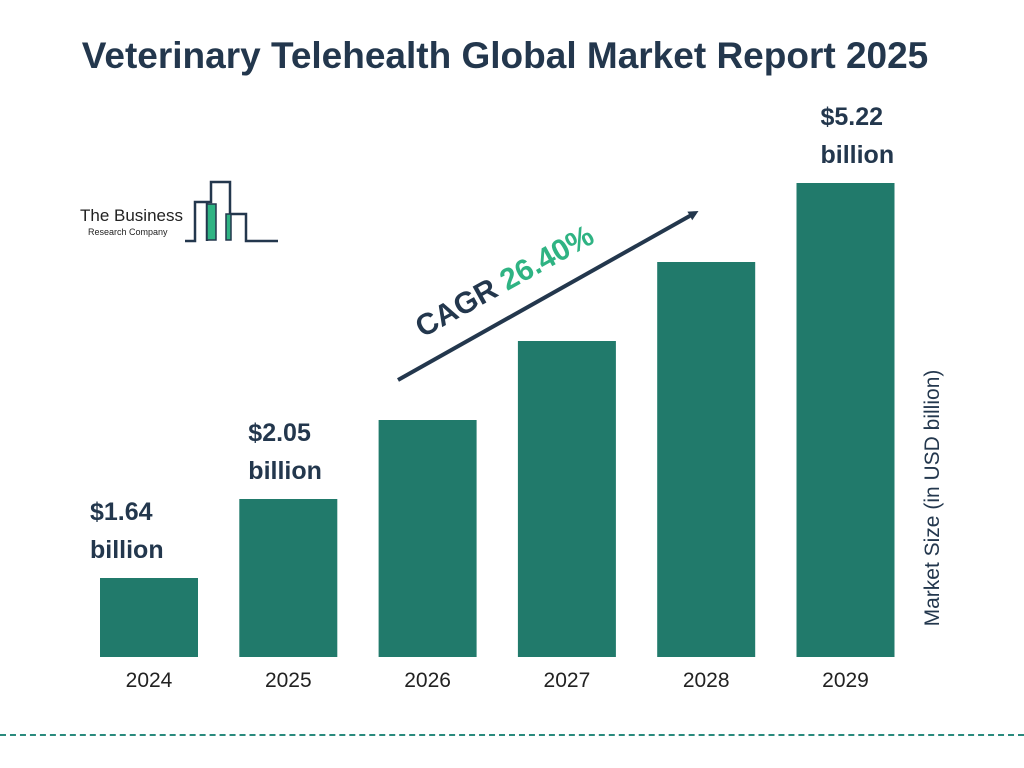 Image resolution: width=1024 pixels, height=768 pixels. What do you see at coordinates (566, 499) in the screenshot?
I see `bar-2027` at bounding box center [566, 499].